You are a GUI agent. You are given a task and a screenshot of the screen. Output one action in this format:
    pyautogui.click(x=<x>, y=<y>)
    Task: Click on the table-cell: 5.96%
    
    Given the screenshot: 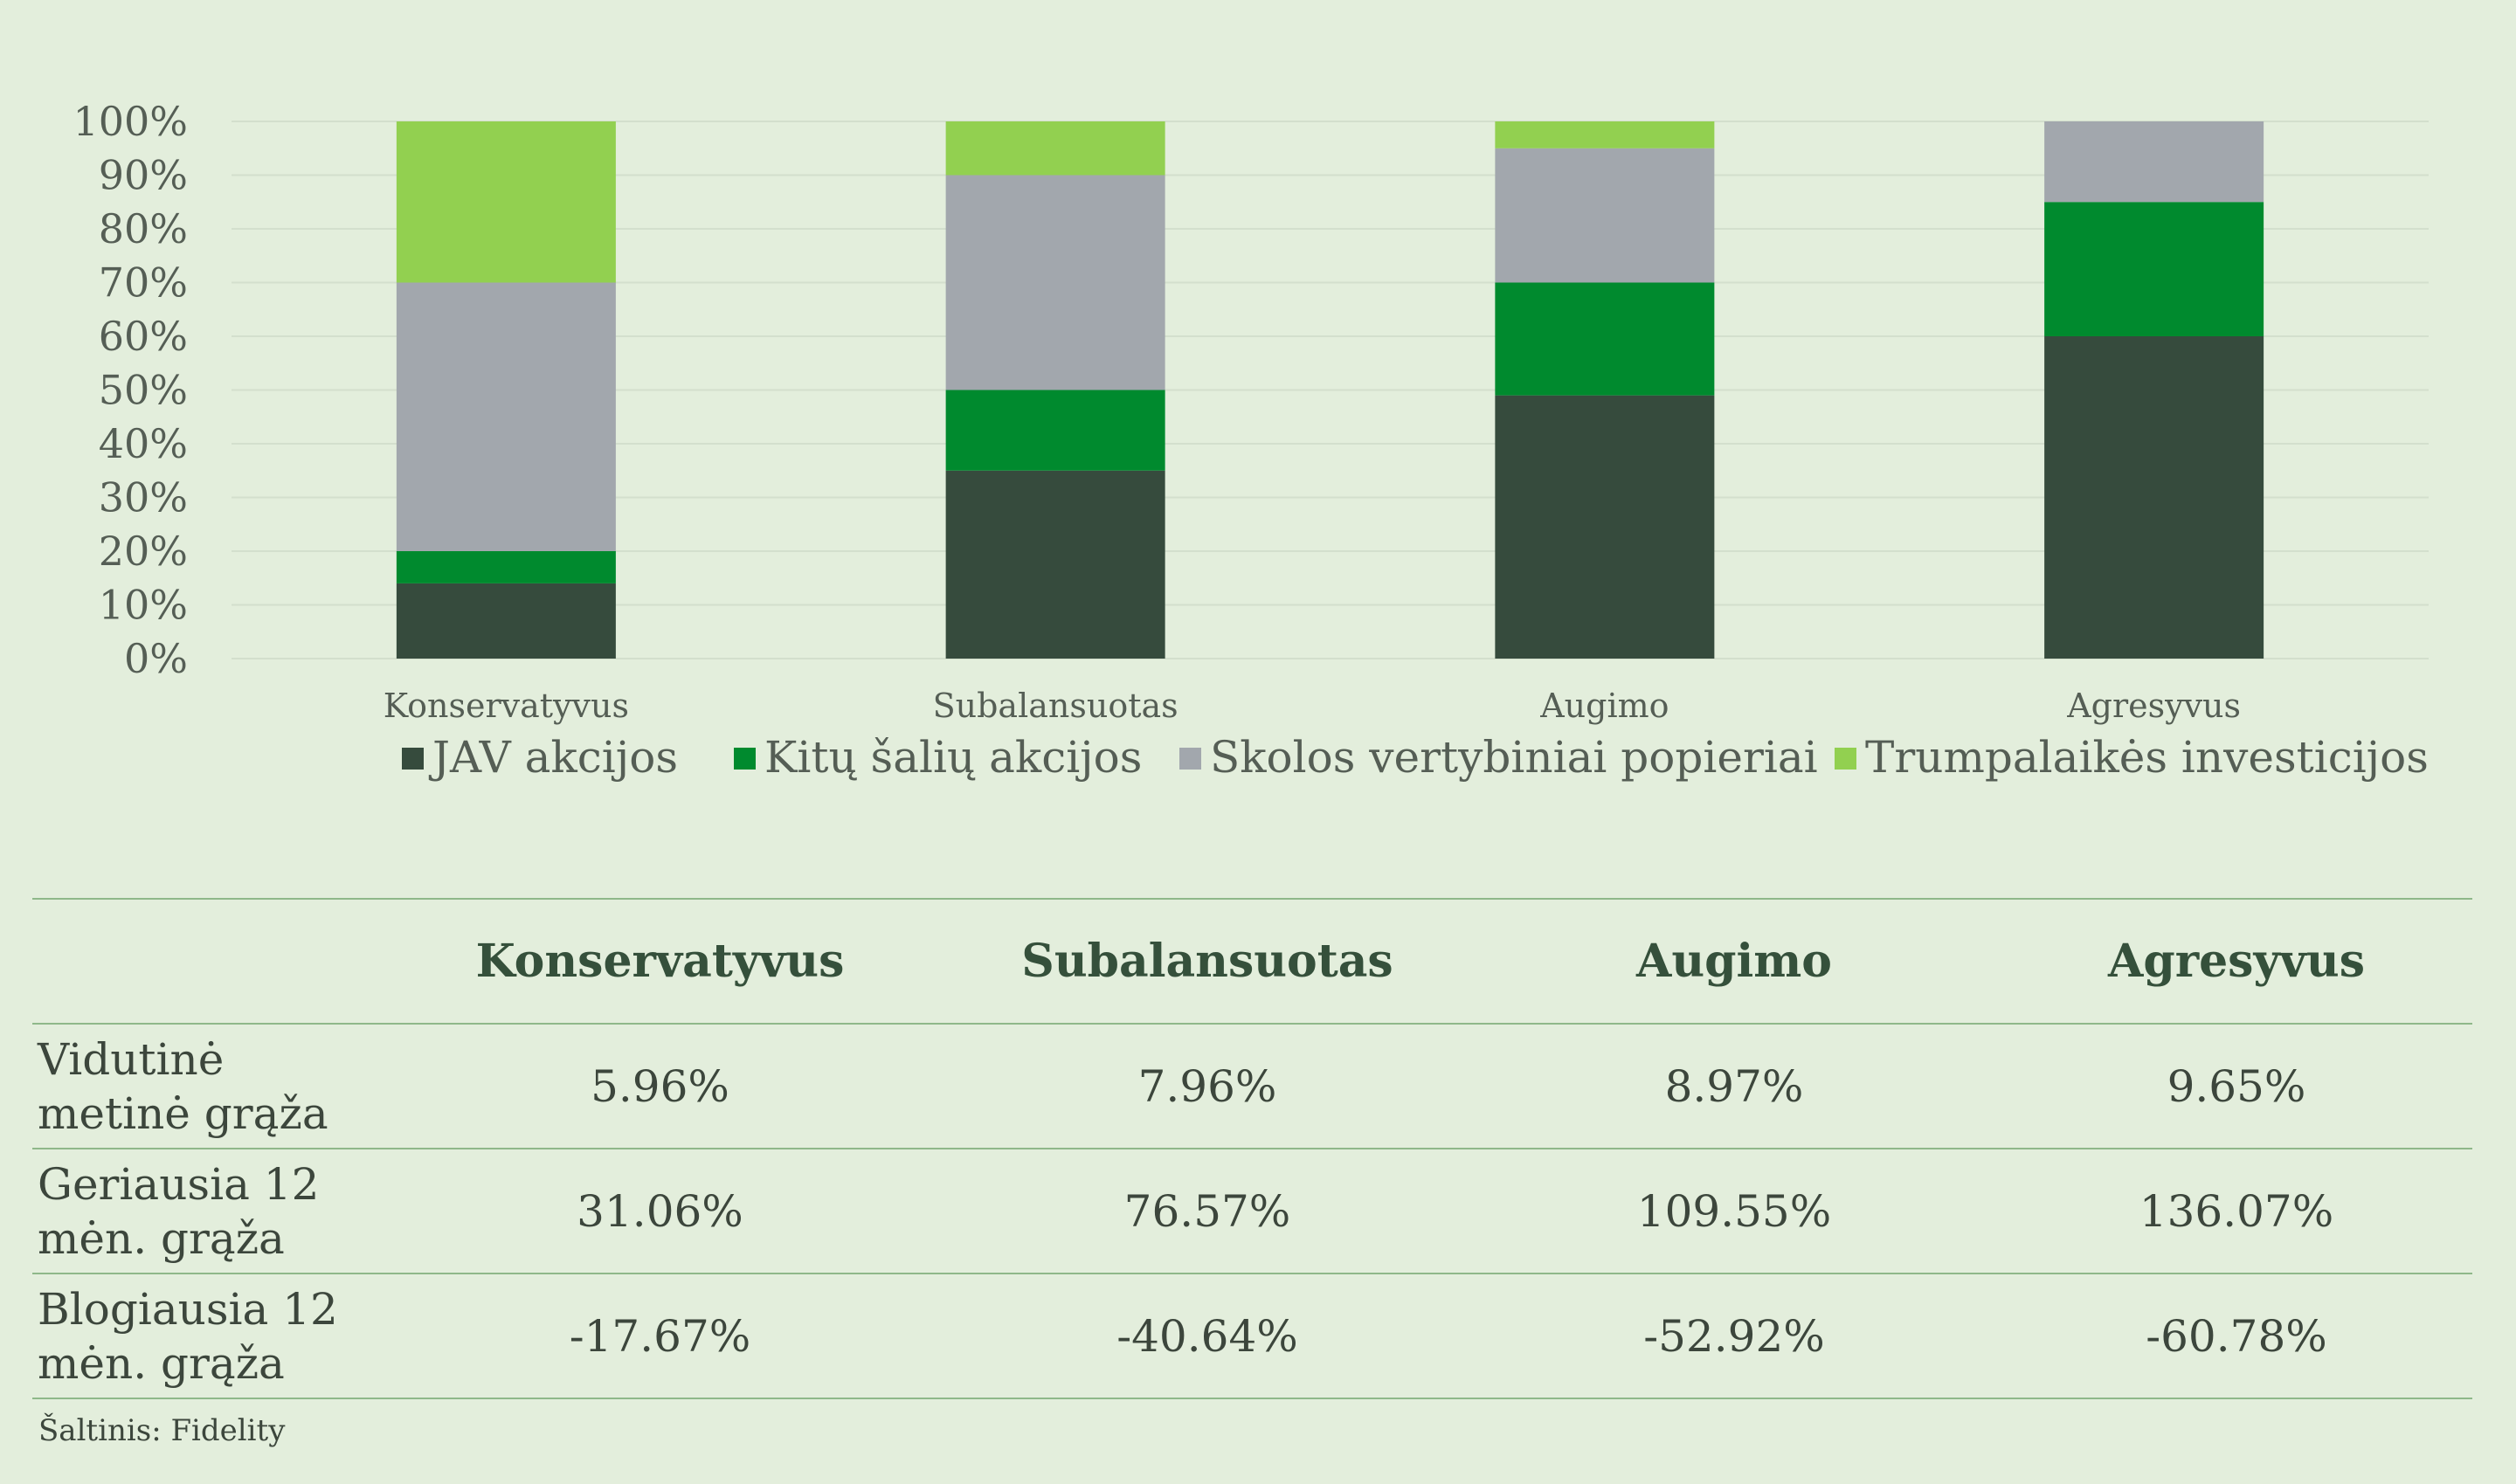 What is the action you would take?
    pyautogui.click(x=660, y=1086)
    